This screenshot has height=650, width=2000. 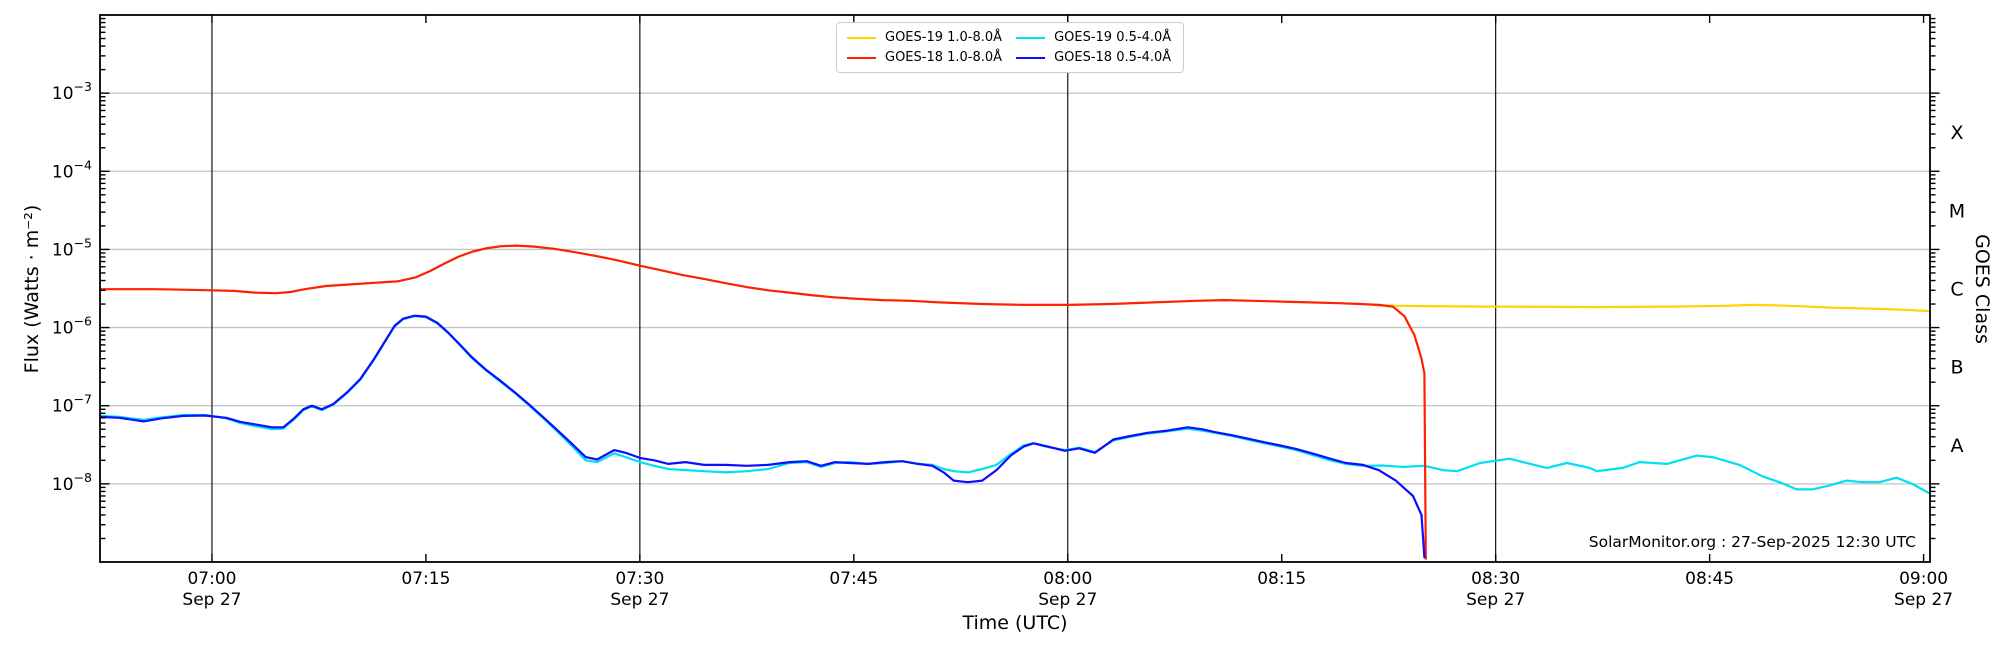 I want to click on x-axis-label: Time (UTC), so click(x=1015, y=623).